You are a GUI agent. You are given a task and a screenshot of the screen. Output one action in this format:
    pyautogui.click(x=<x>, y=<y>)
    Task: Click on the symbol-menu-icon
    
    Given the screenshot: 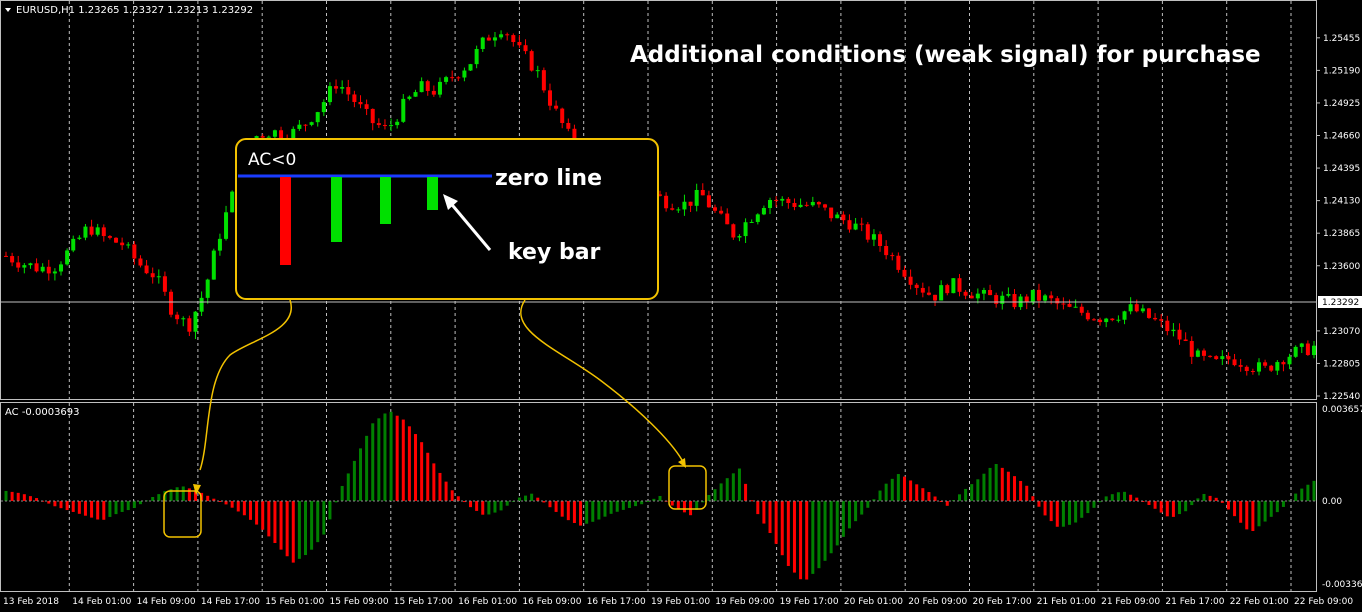 What is the action you would take?
    pyautogui.click(x=8, y=10)
    